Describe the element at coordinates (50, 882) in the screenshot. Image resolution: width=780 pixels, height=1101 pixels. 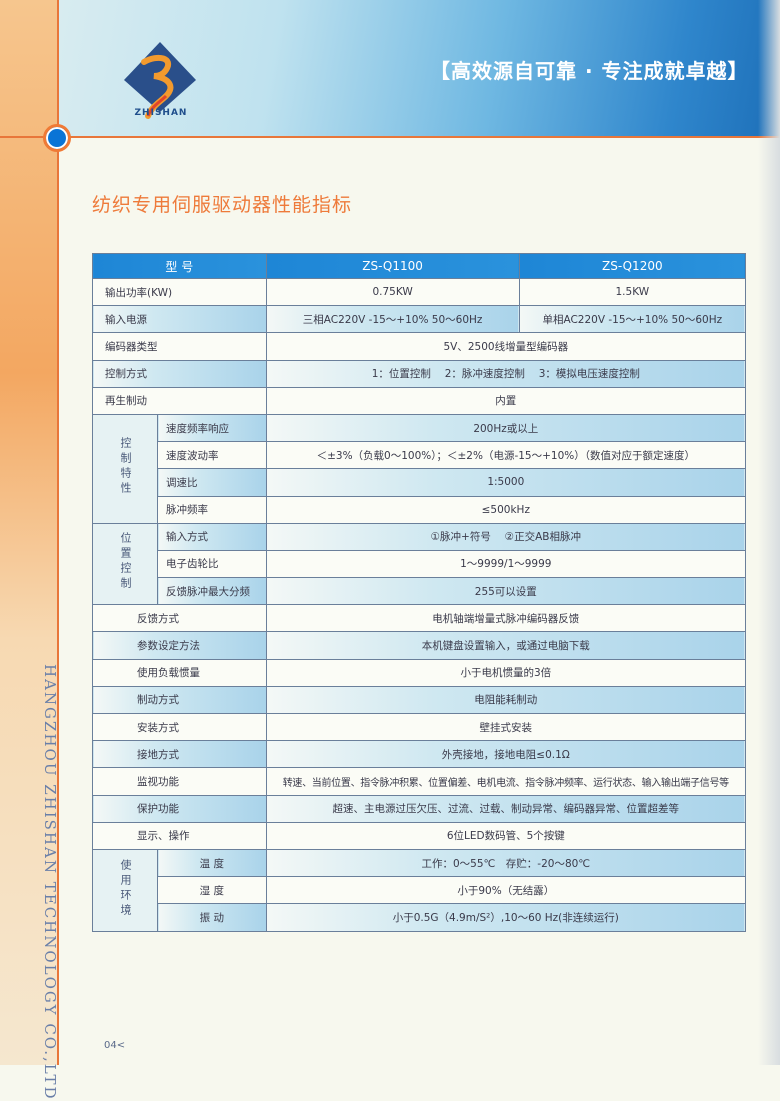
I see `company-name-vertical: HANGZHOU ZHISHAN TECHNOLOGY CO.,LTD` at that location.